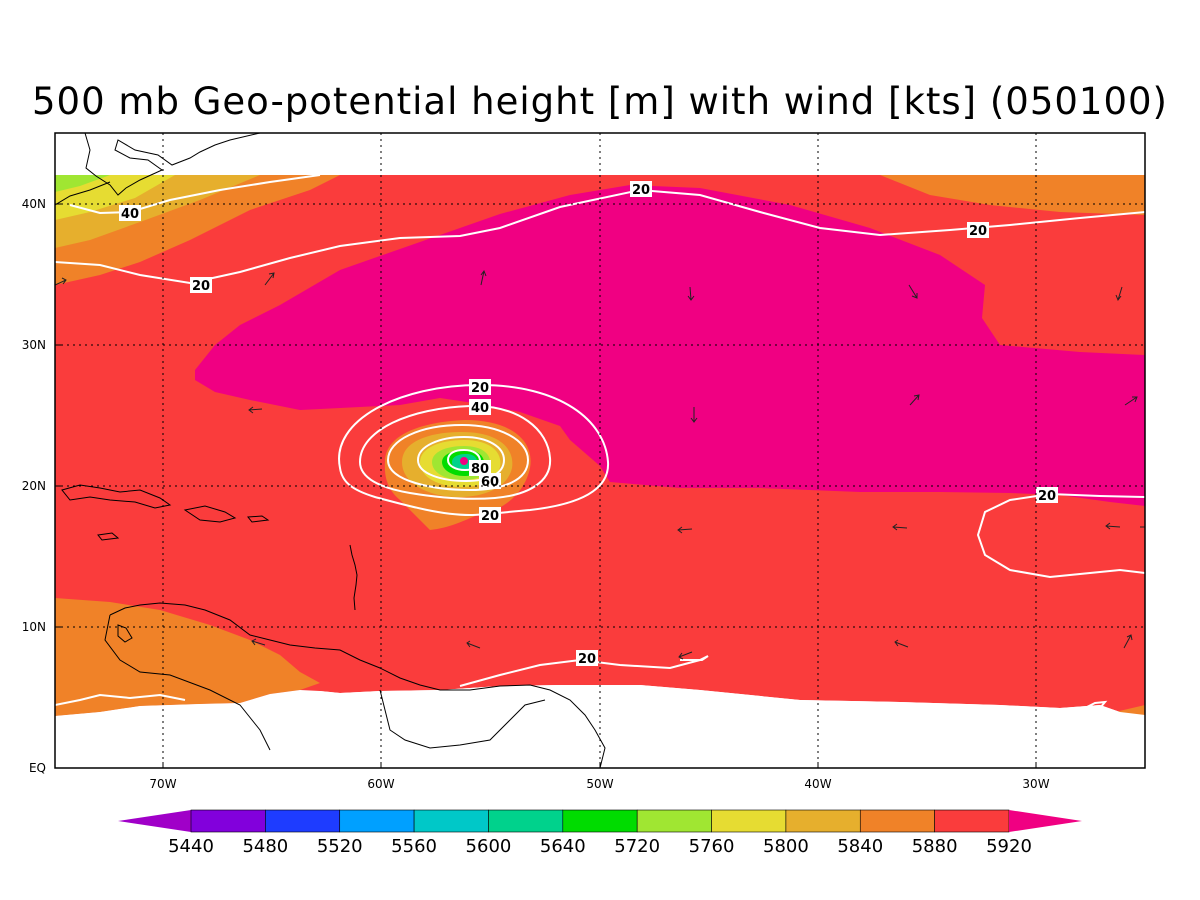 This screenshot has width=1200, height=900. What do you see at coordinates (120, 699) in the screenshot?
I see `wind-contour-20-southwest` at bounding box center [120, 699].